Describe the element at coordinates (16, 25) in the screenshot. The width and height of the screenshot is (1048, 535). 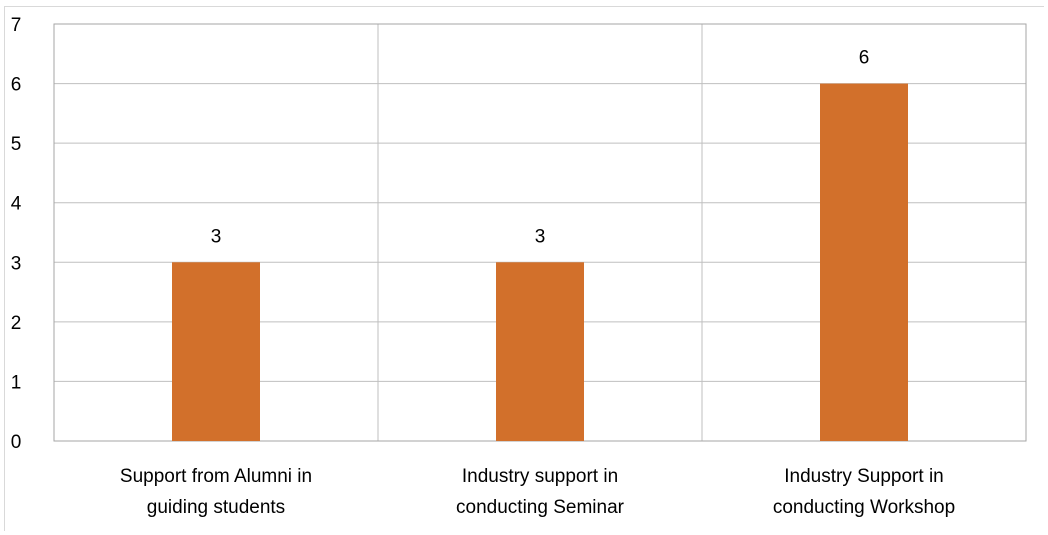
I see `y-tick-label: 7` at that location.